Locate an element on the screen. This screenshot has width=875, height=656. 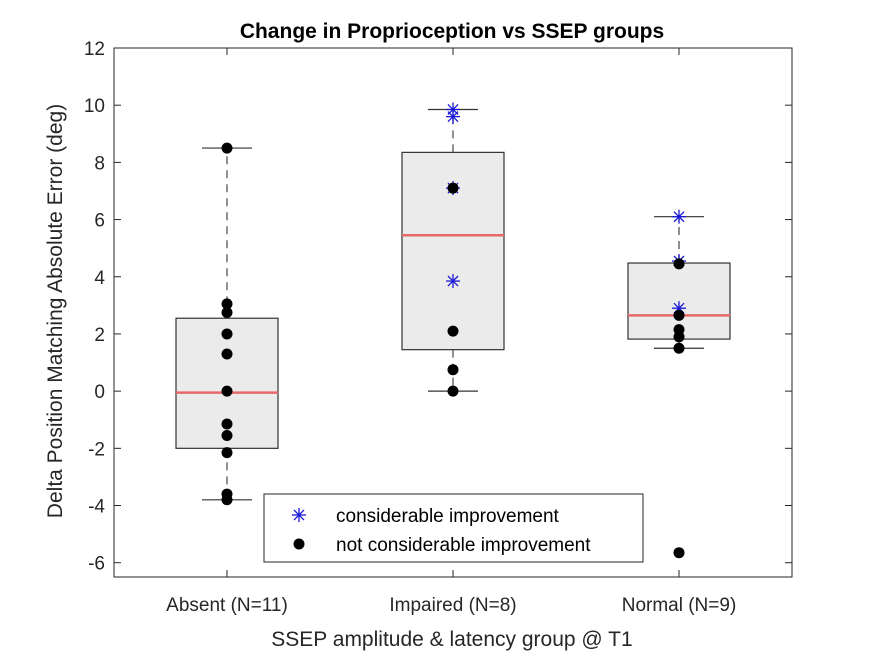
x-tick-label: Normal (N=9) is located at coordinates (679, 605).